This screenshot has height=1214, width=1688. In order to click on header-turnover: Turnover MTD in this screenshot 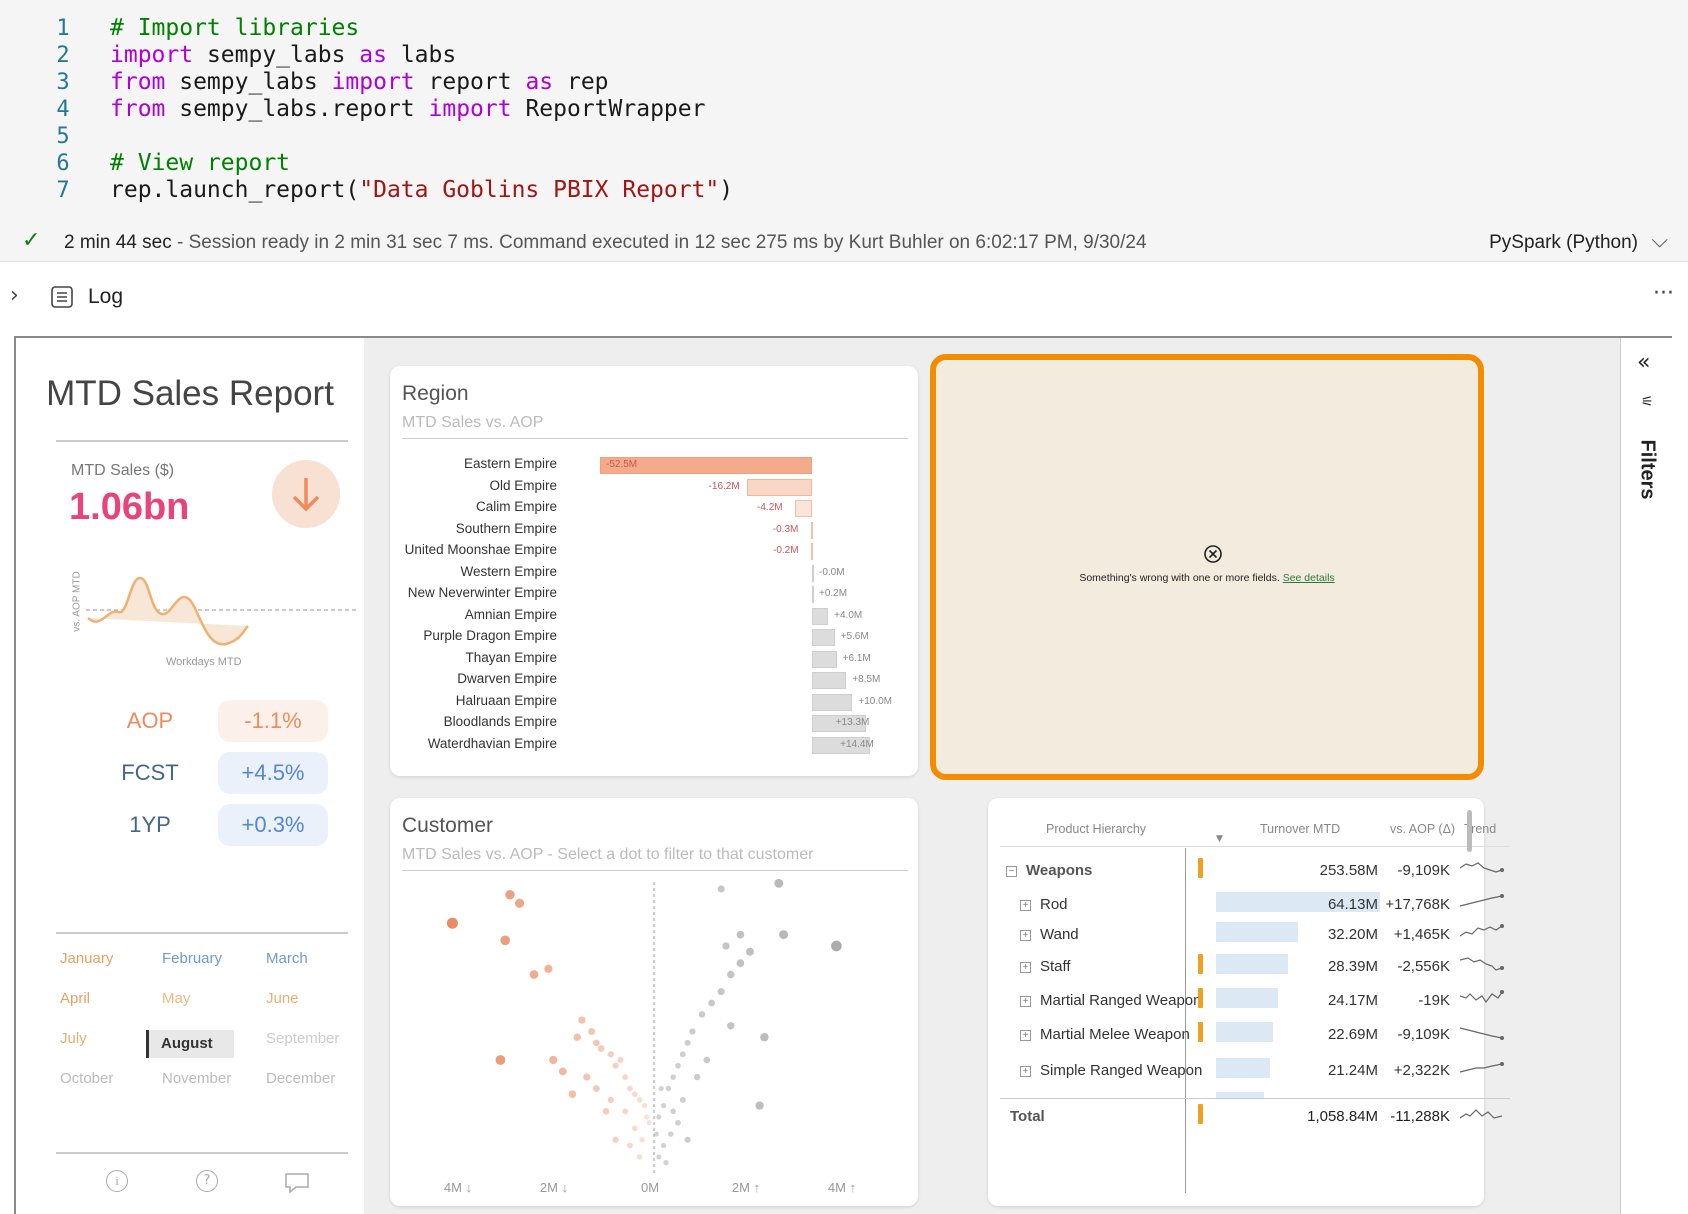, I will do `click(1300, 829)`.